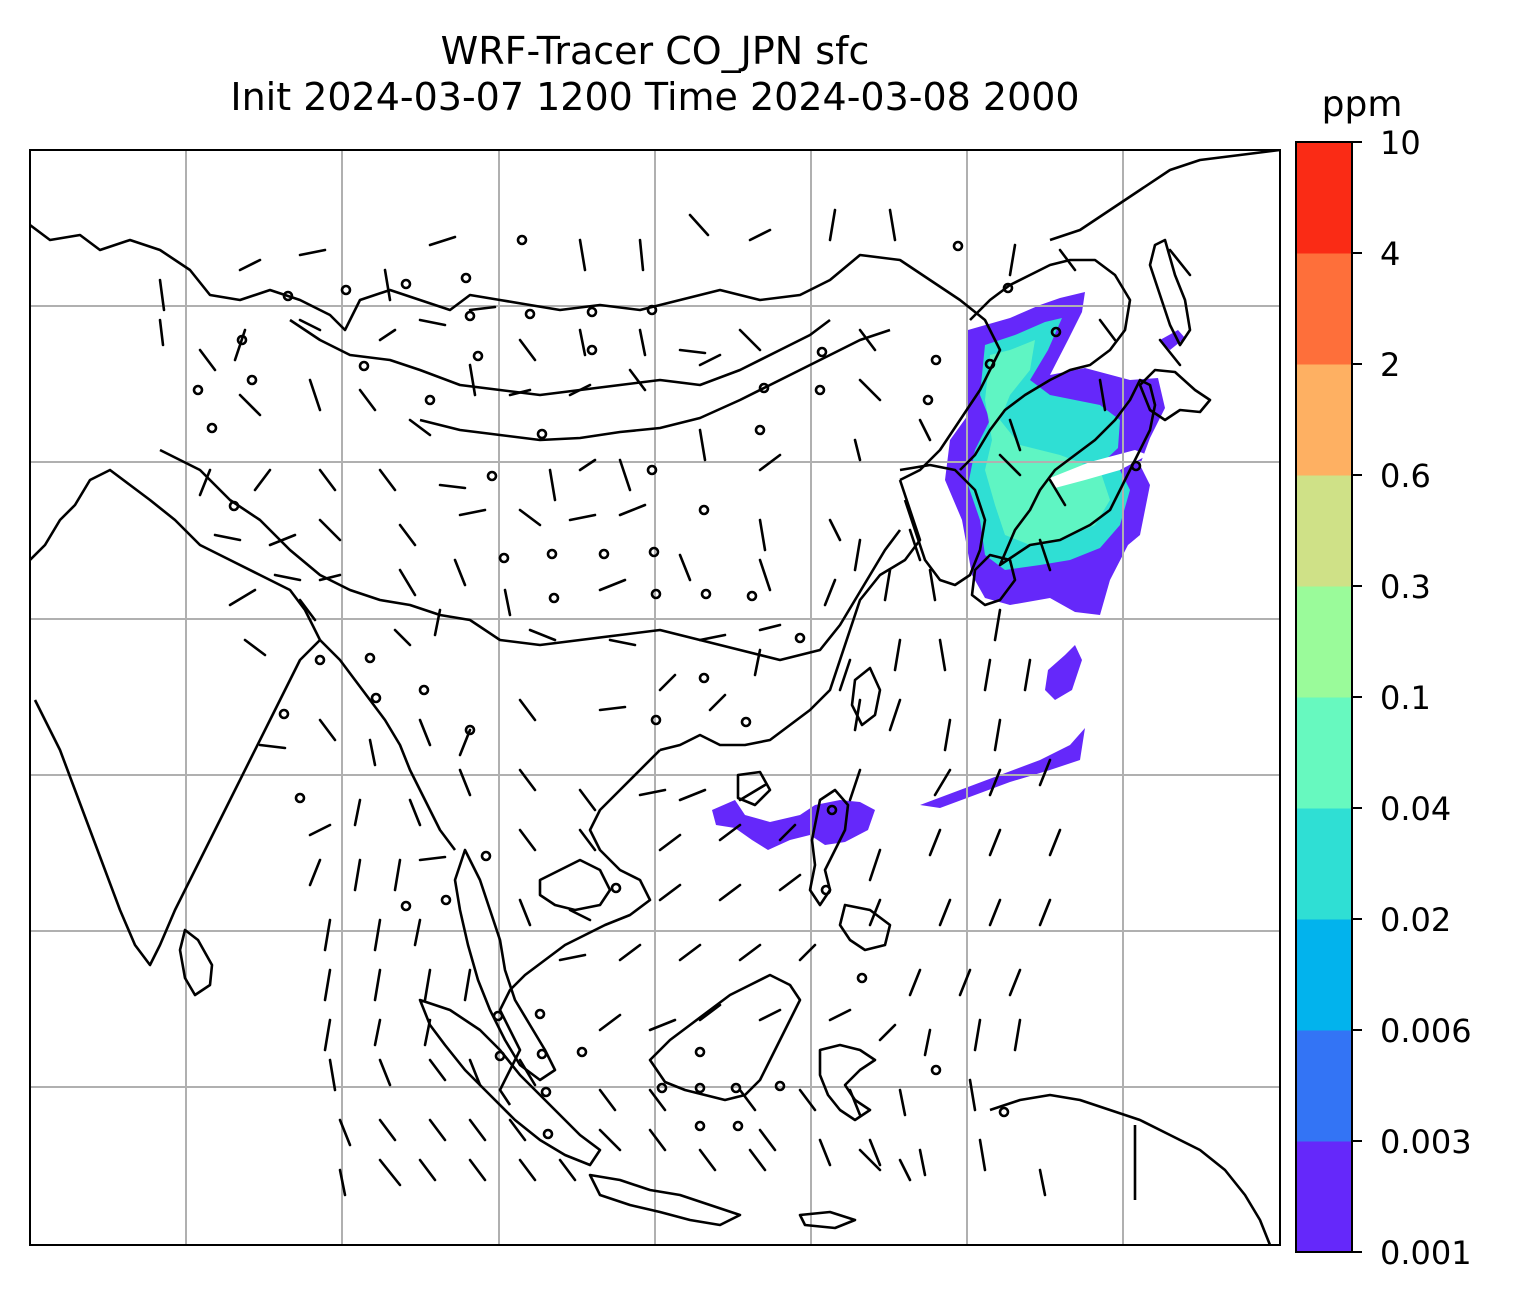 The image size is (1528, 1306). I want to click on colorbar-tick-label-7: 0.6, so click(1405, 476).